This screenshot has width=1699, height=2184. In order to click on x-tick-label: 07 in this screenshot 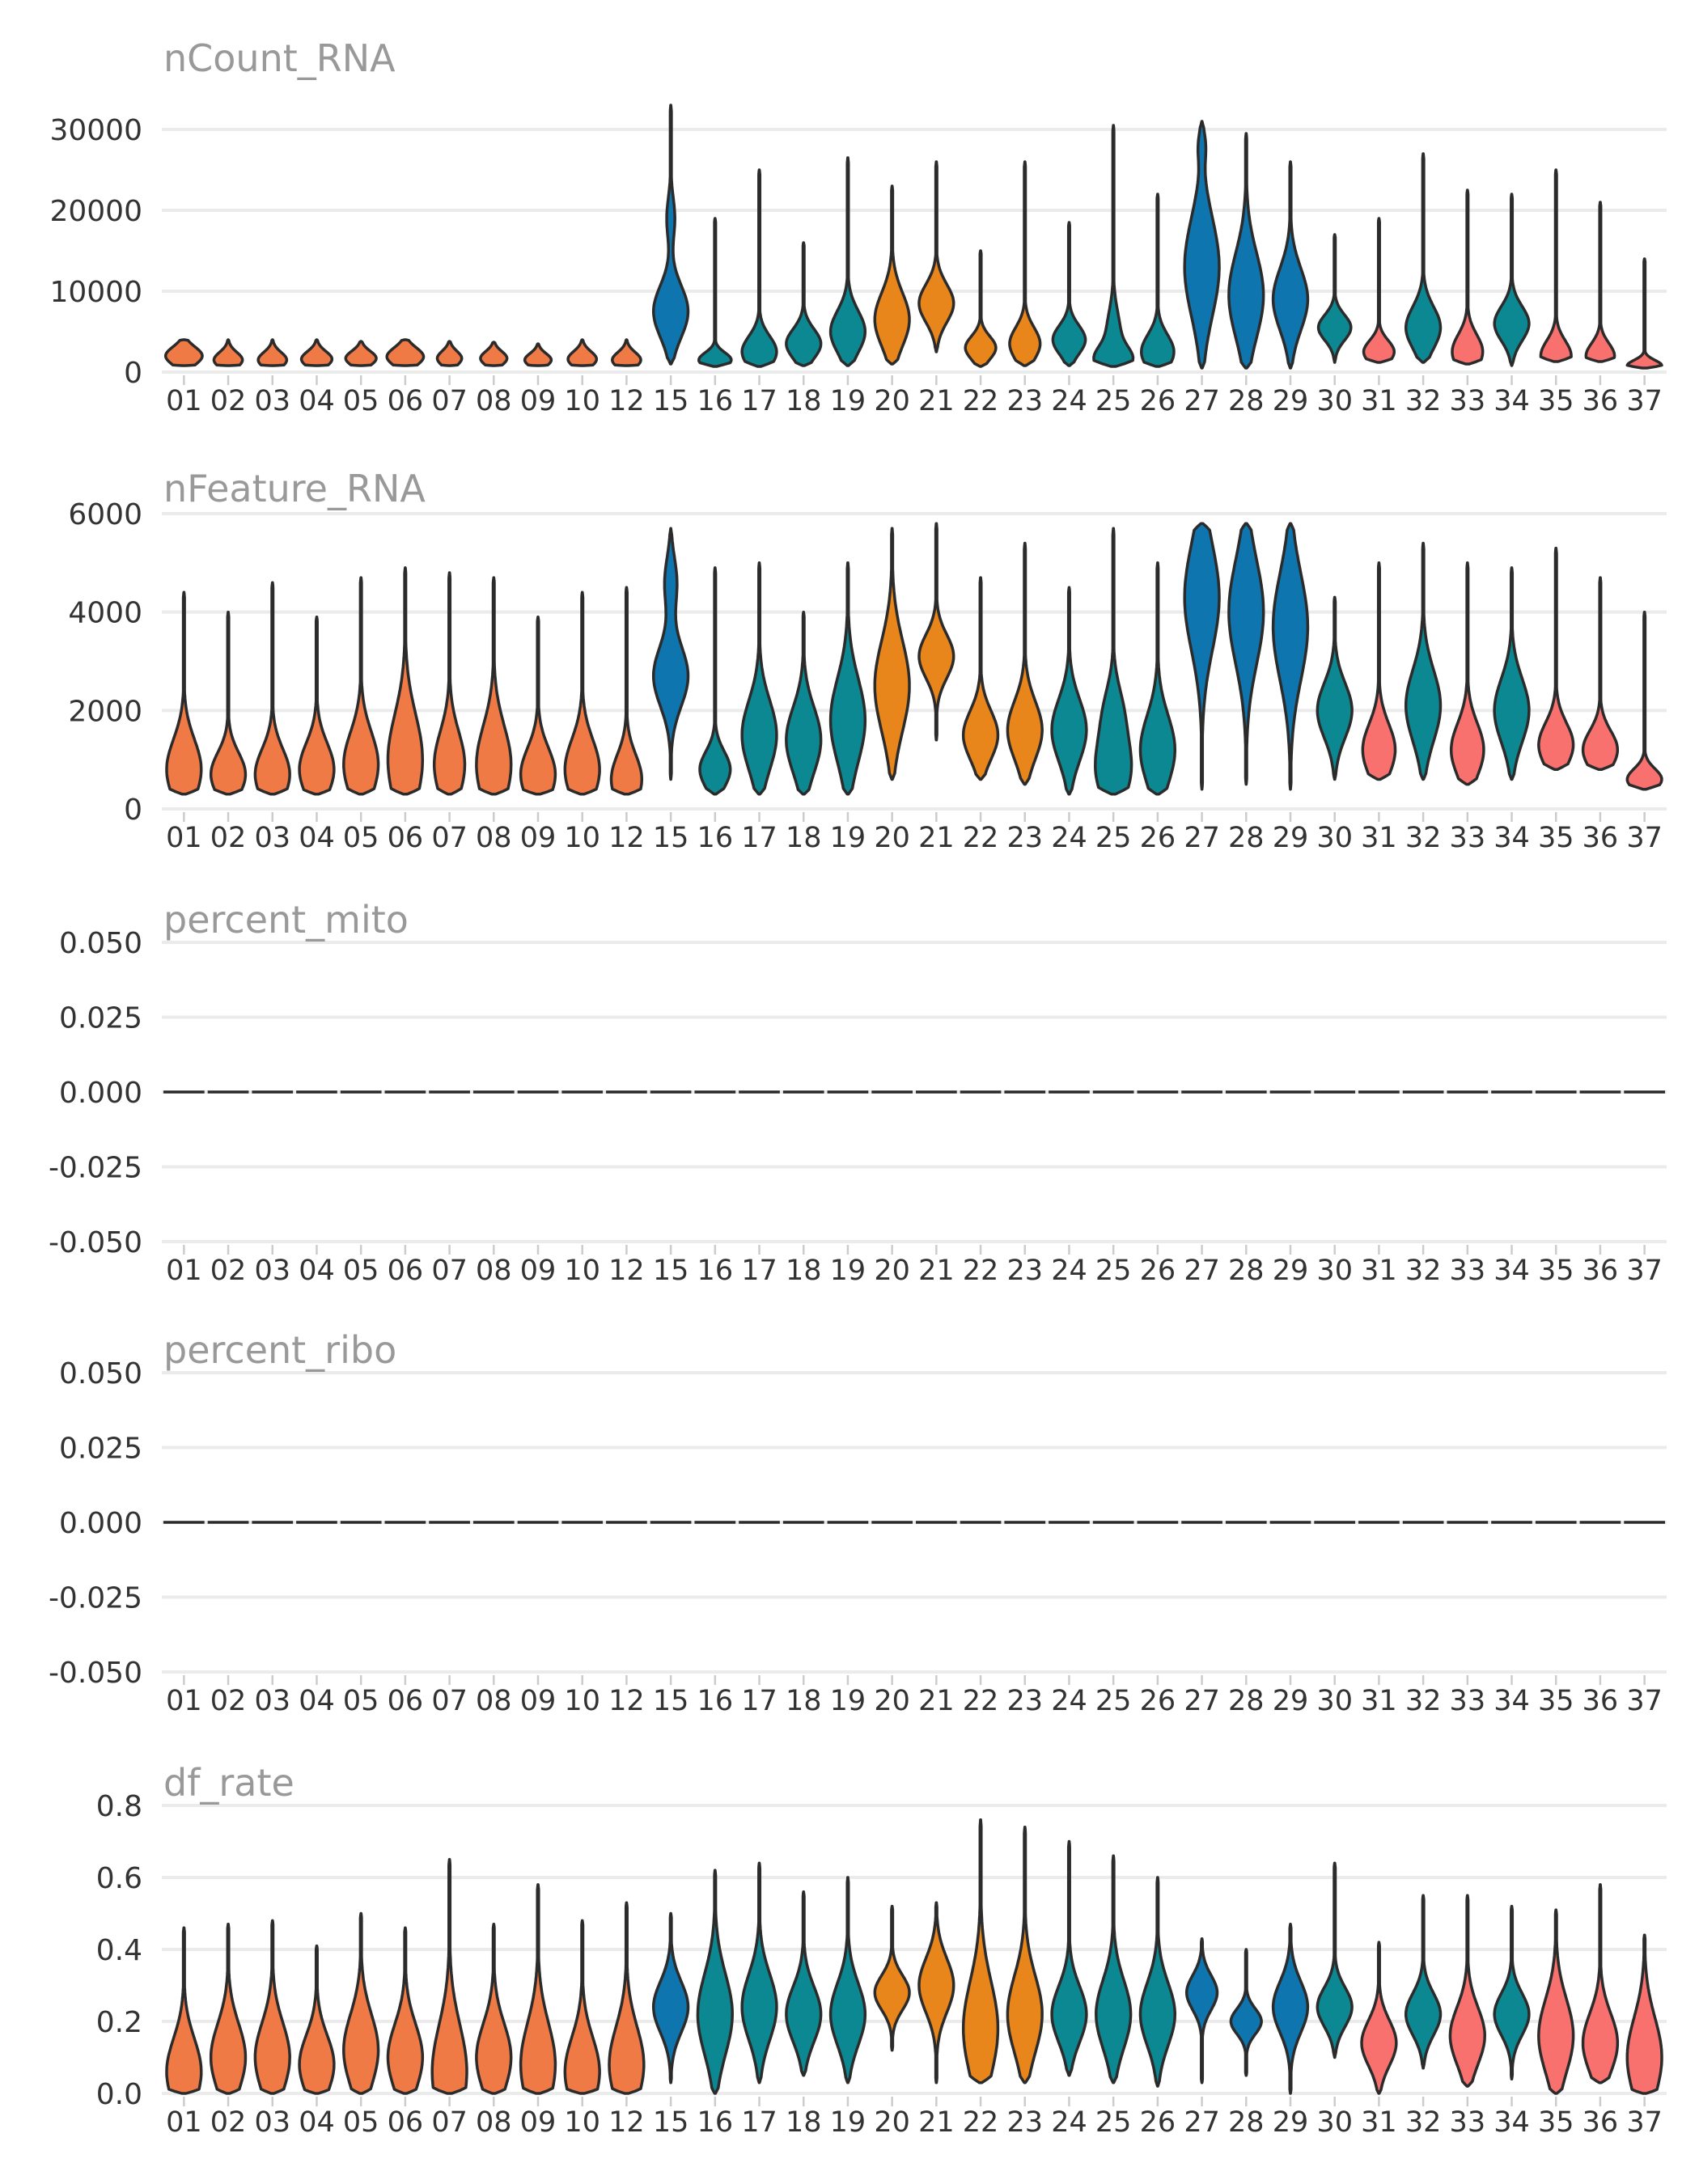, I will do `click(449, 1701)`.